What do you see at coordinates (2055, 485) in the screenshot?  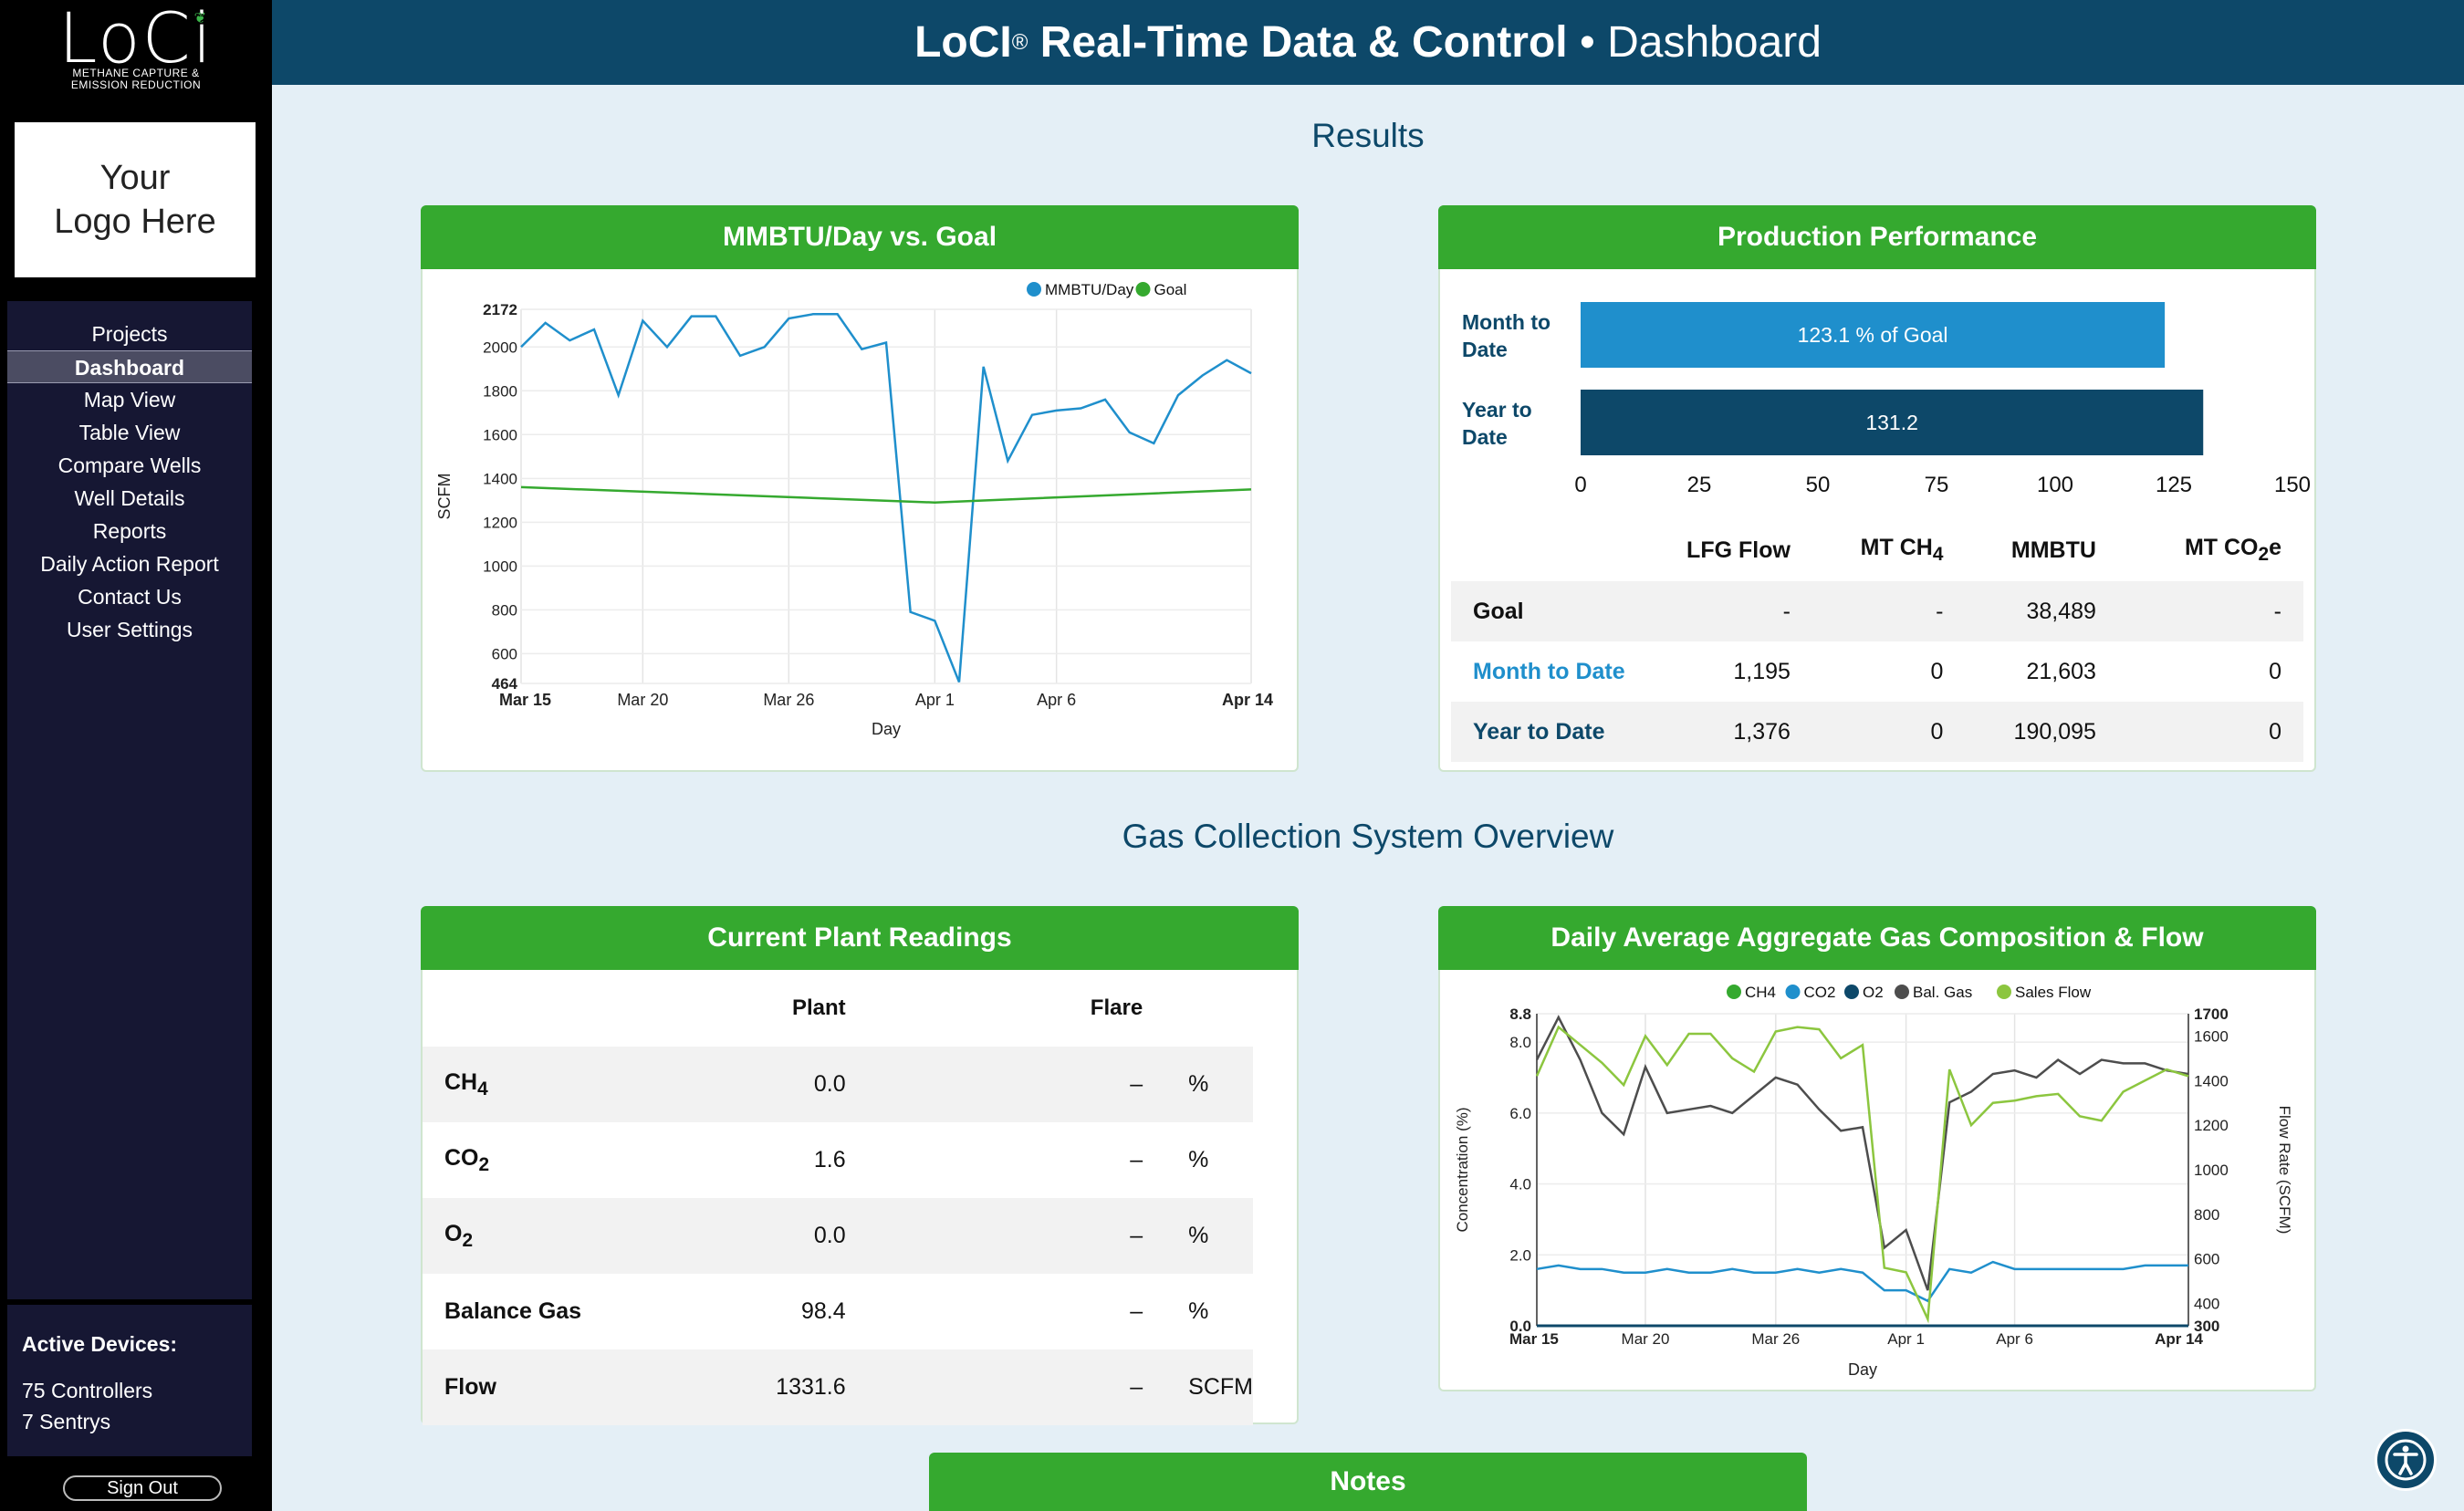 I see `x-tick-label: 100` at bounding box center [2055, 485].